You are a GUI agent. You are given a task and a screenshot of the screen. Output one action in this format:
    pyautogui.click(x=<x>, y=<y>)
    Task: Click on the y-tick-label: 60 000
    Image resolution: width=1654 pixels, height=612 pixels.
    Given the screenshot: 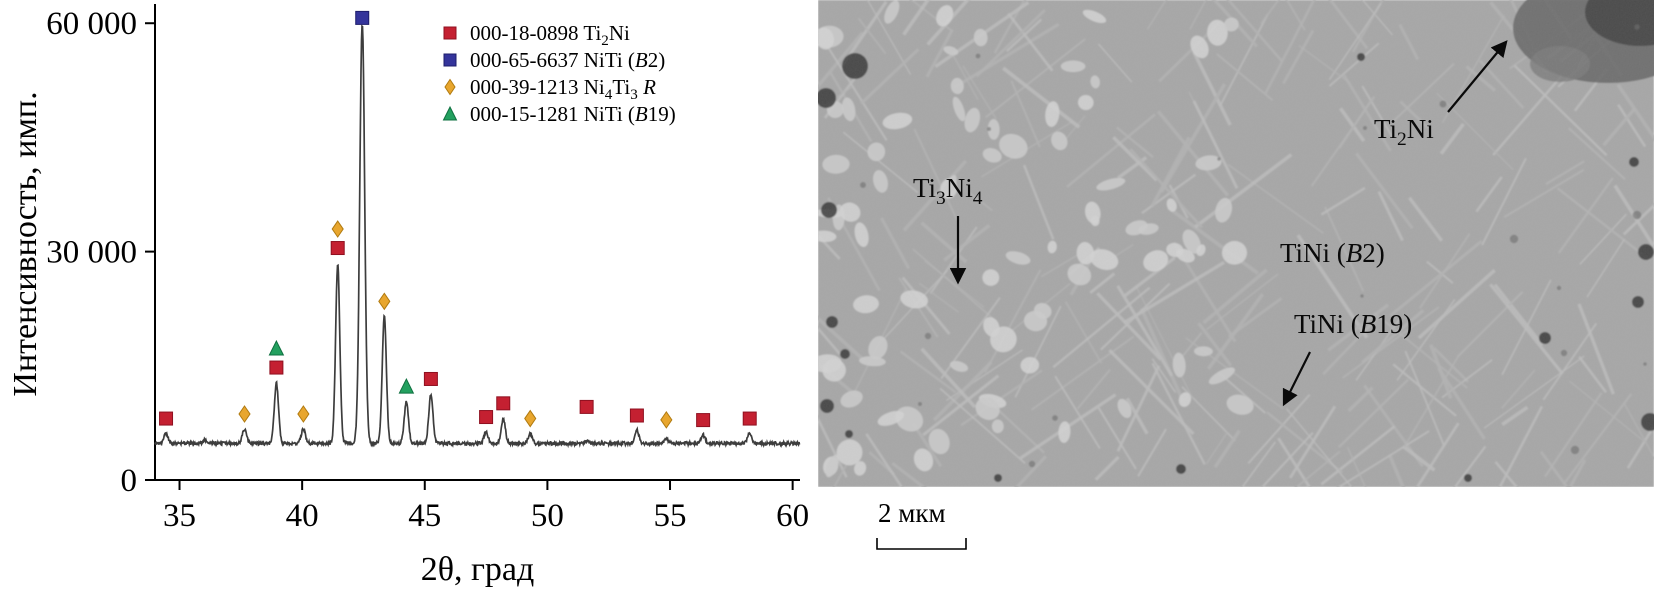 What is the action you would take?
    pyautogui.click(x=91, y=24)
    